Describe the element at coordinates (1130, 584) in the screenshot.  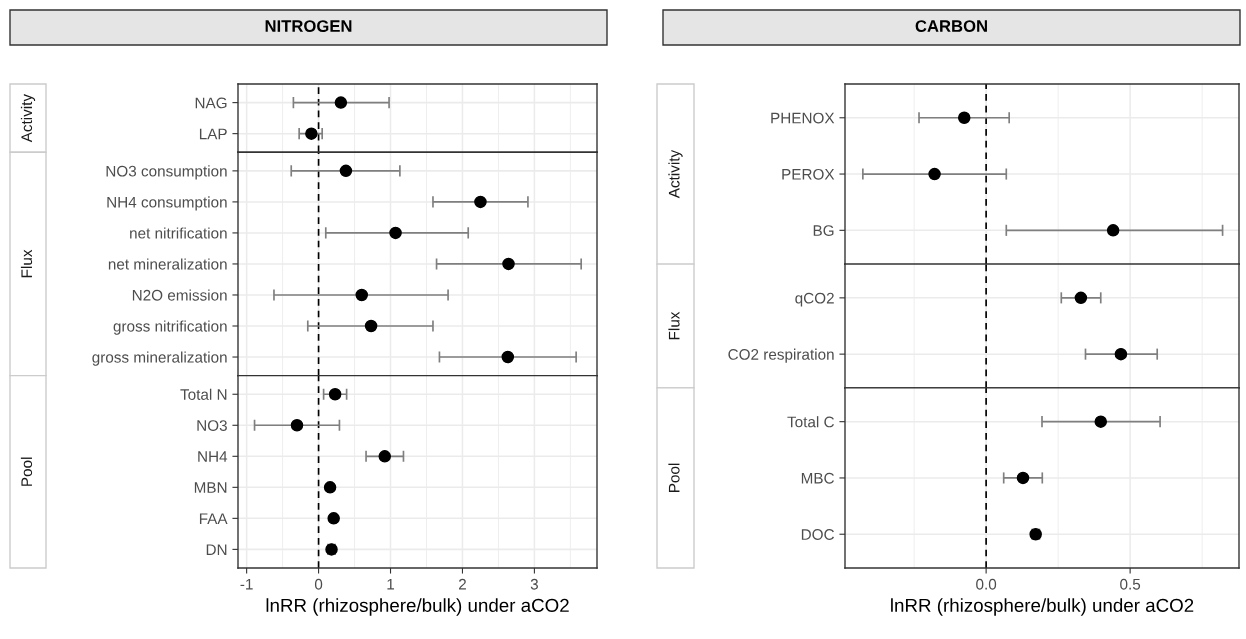
I see `x-tick-label: 0.5` at that location.